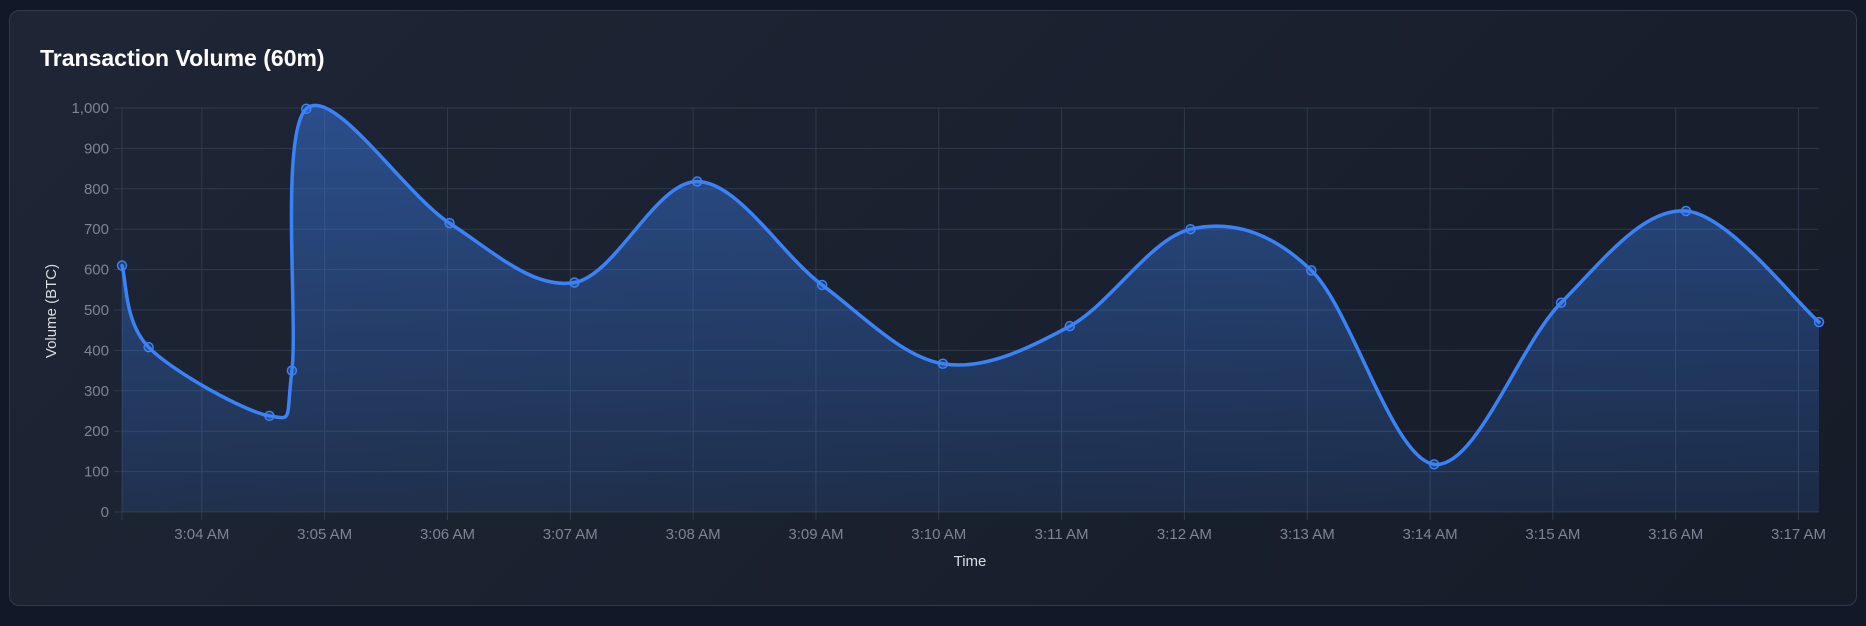 This screenshot has height=626, width=1866. Describe the element at coordinates (447, 534) in the screenshot. I see `x-tick-label: 3:06 AM` at that location.